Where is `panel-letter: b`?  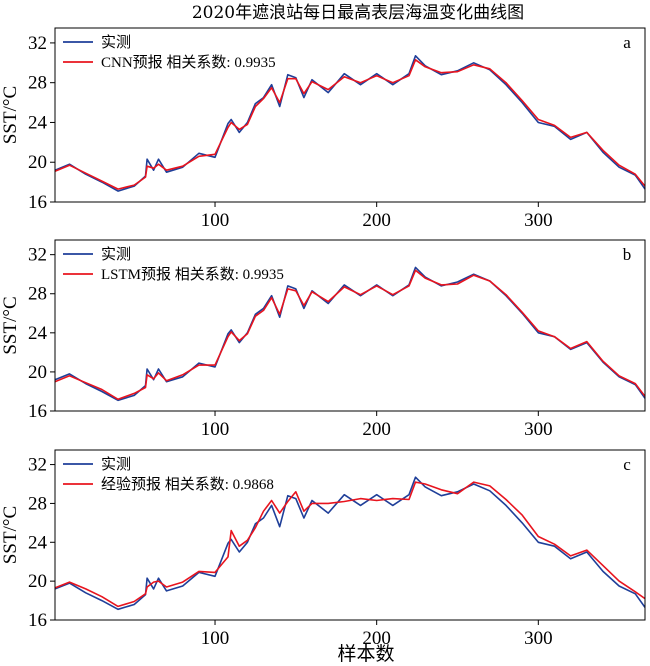
panel-letter: b is located at coordinates (627, 254).